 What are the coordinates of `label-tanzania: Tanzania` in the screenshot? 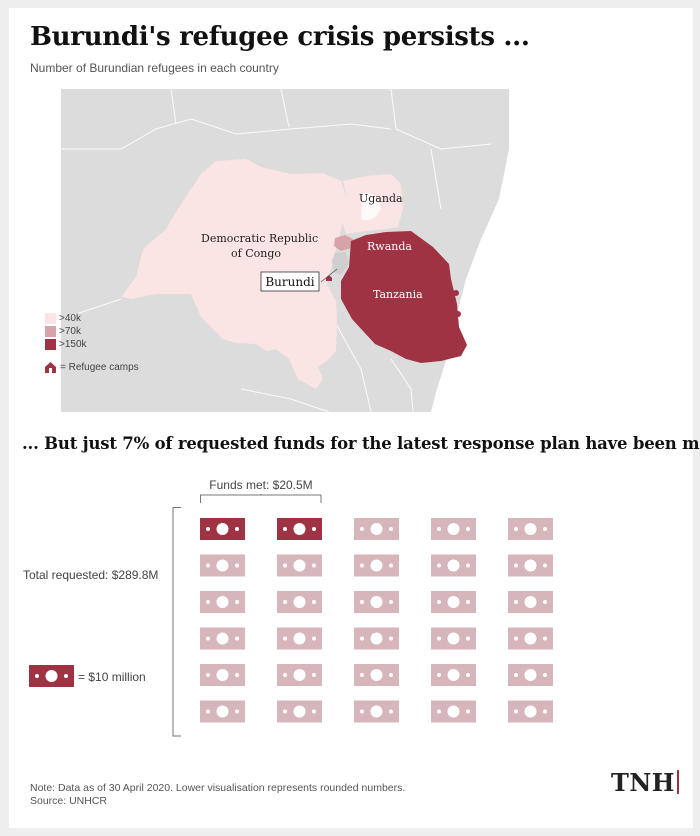 It's located at (398, 294).